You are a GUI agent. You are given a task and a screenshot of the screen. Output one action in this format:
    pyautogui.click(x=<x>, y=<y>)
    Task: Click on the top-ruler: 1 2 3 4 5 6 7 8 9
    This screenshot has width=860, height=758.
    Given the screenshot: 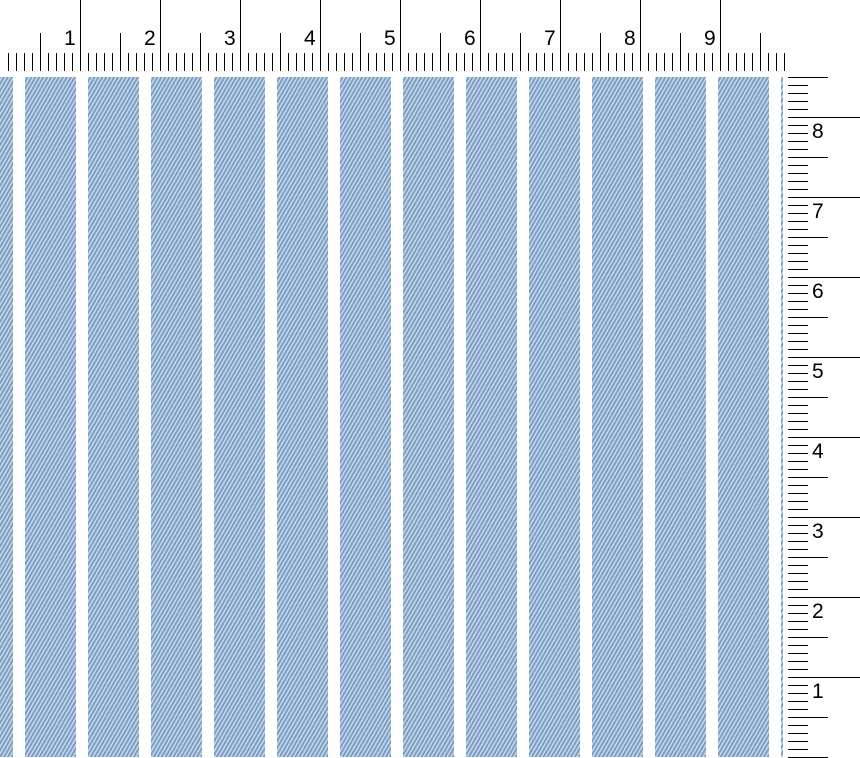 What is the action you would take?
    pyautogui.click(x=394, y=36)
    